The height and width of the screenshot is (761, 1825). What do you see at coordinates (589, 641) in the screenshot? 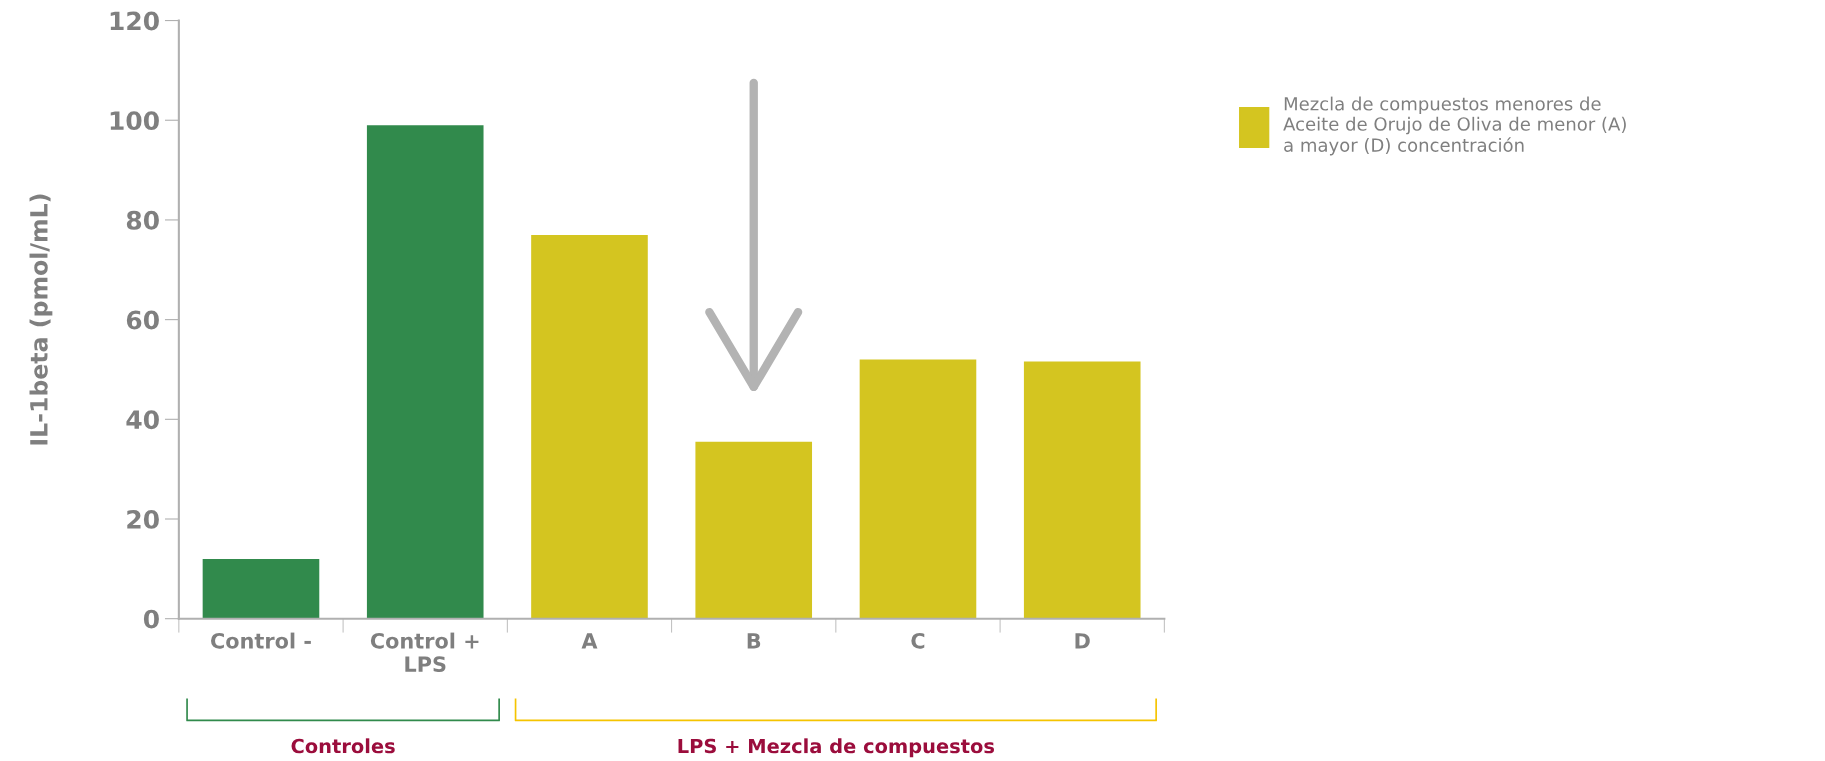
I see `x-tick-label: A` at bounding box center [589, 641].